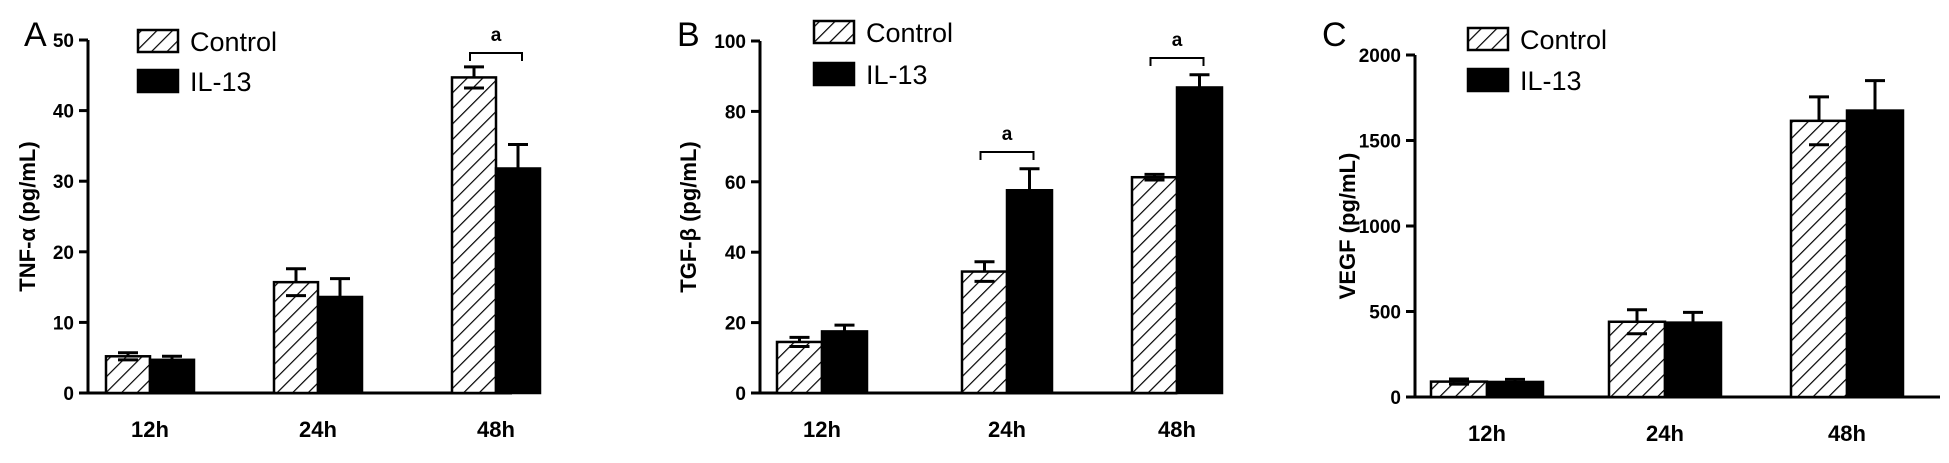  Describe the element at coordinates (735, 112) in the screenshot. I see `y-tick-label: 80` at that location.